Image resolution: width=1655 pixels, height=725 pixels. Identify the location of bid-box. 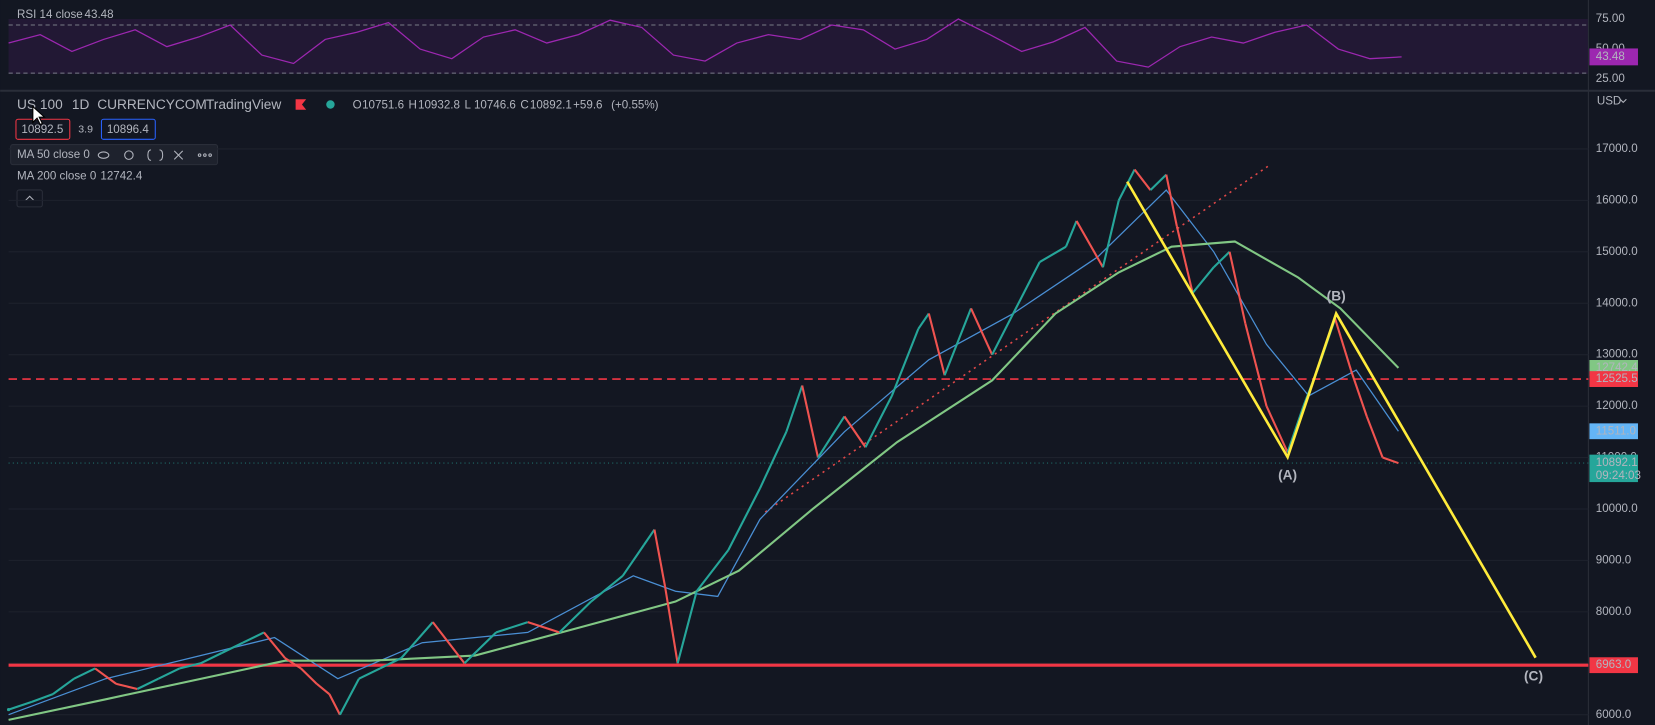
(43, 129).